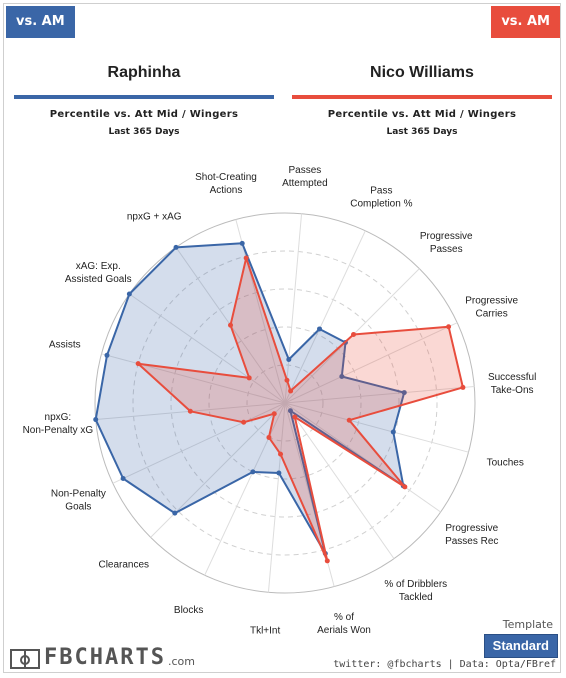 Image resolution: width=566 pixels, height=678 pixels. I want to click on player-subtitle-left: Percentile vs. Att Mid / Wingers, so click(144, 114).